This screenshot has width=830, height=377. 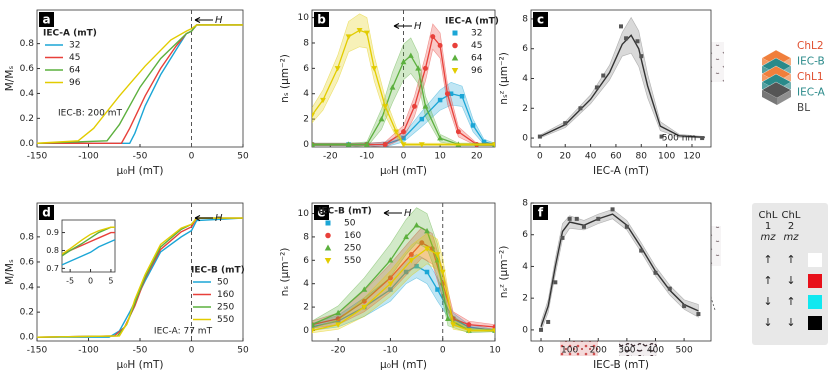 I want to click on panel: -5 0 5 0.7 0.8 0.9, so click(x=81, y=252).